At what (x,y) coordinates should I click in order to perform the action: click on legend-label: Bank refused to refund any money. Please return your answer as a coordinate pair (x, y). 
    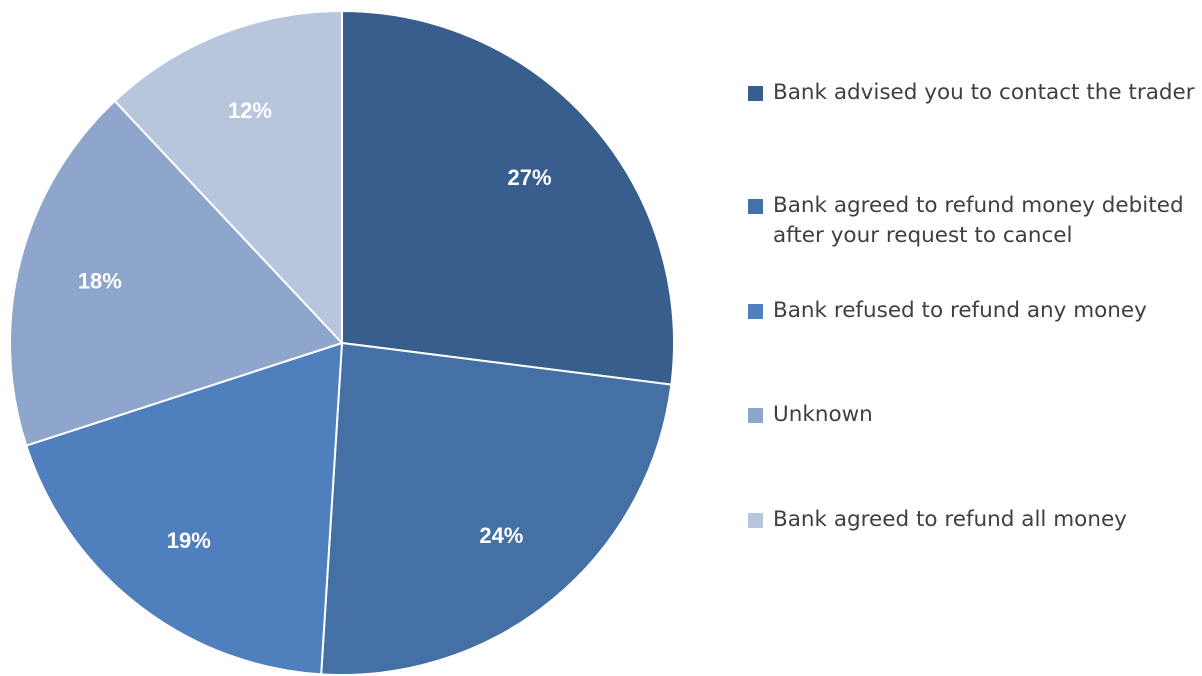
    Looking at the image, I should click on (960, 310).